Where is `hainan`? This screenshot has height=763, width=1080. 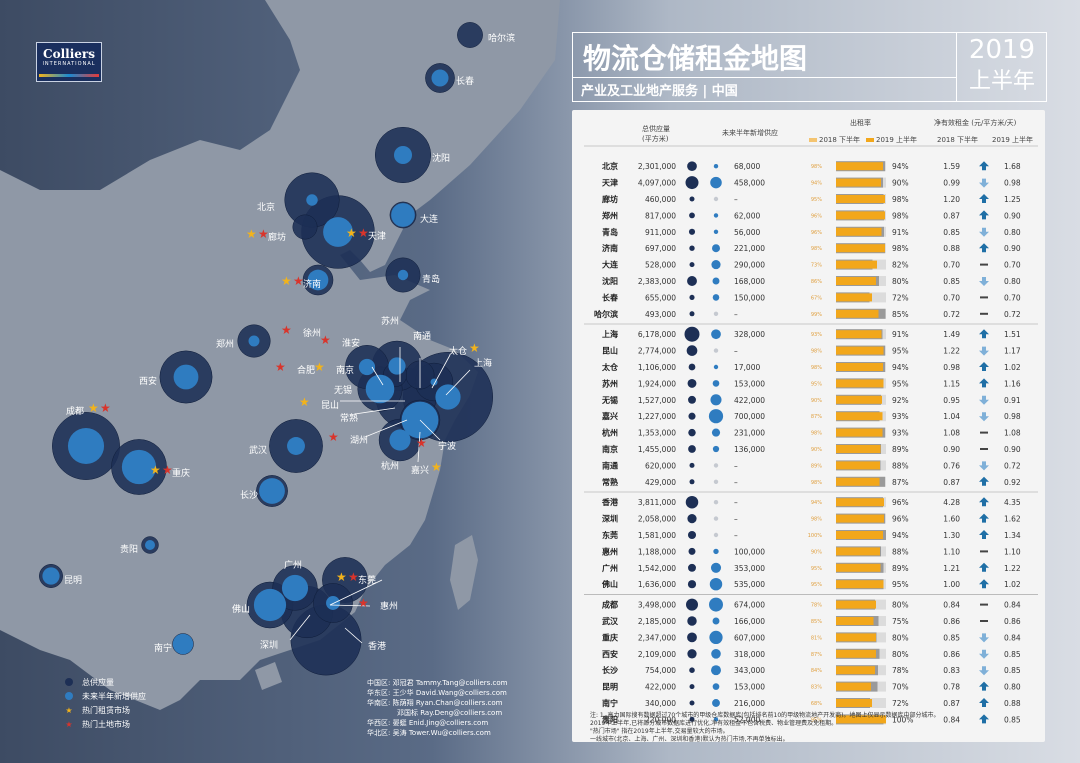
hainan is located at coordinates (268, 676).